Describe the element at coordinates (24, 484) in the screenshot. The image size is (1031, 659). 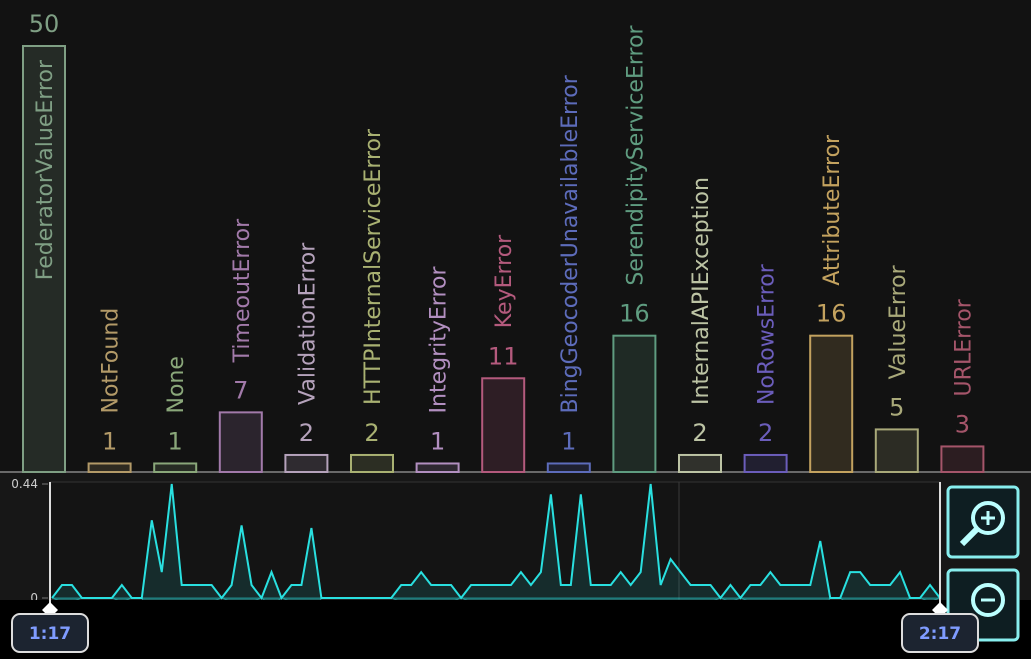
I see `y-tick-label: 0.44` at that location.